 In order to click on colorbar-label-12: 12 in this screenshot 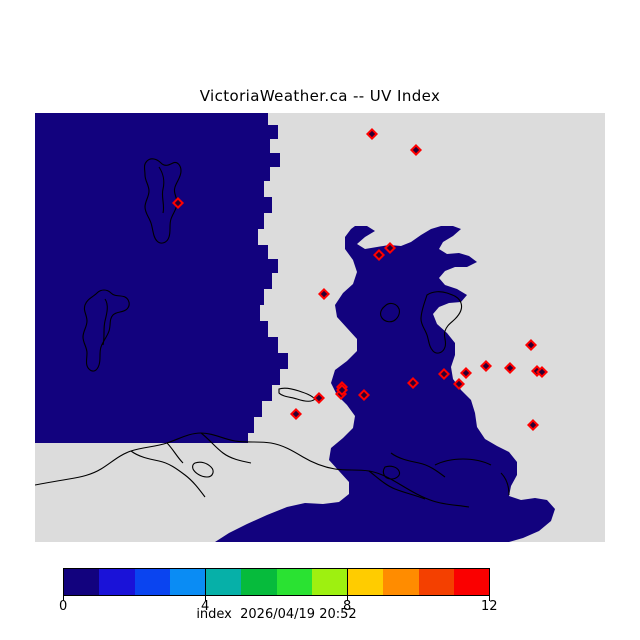, I will do `click(489, 606)`.